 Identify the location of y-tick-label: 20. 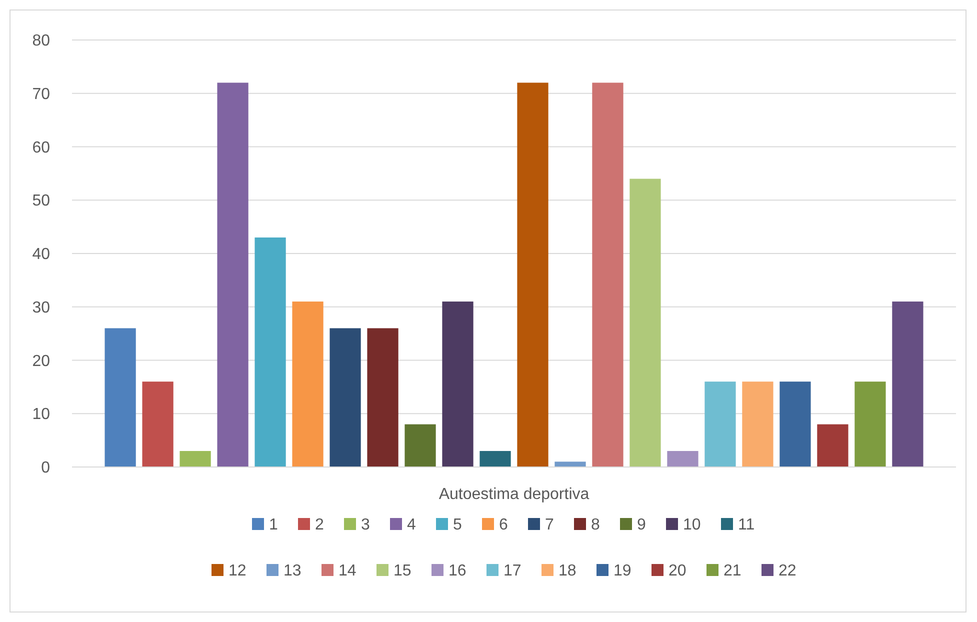
(41, 361).